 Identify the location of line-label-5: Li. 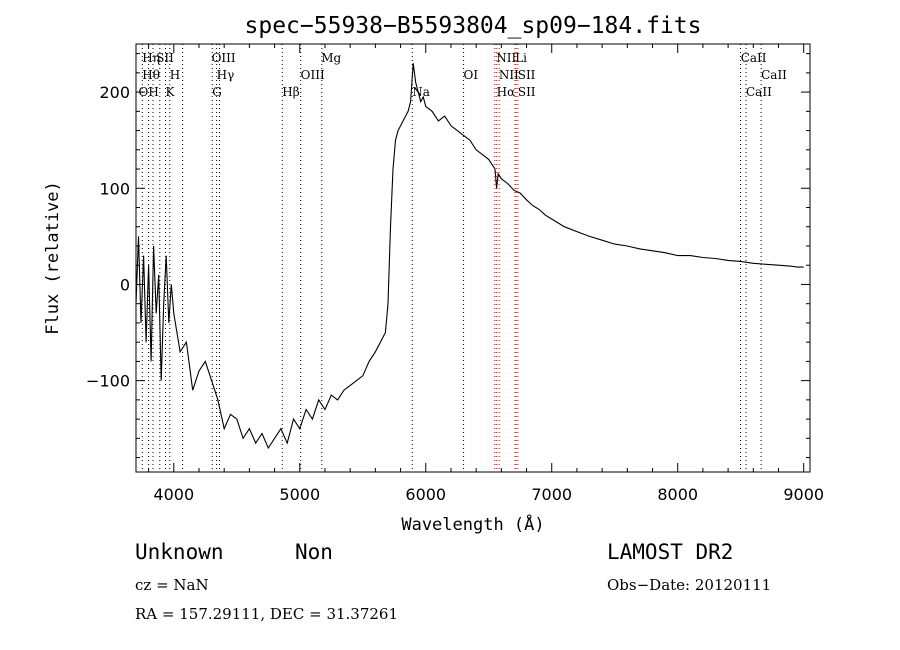
(521, 58).